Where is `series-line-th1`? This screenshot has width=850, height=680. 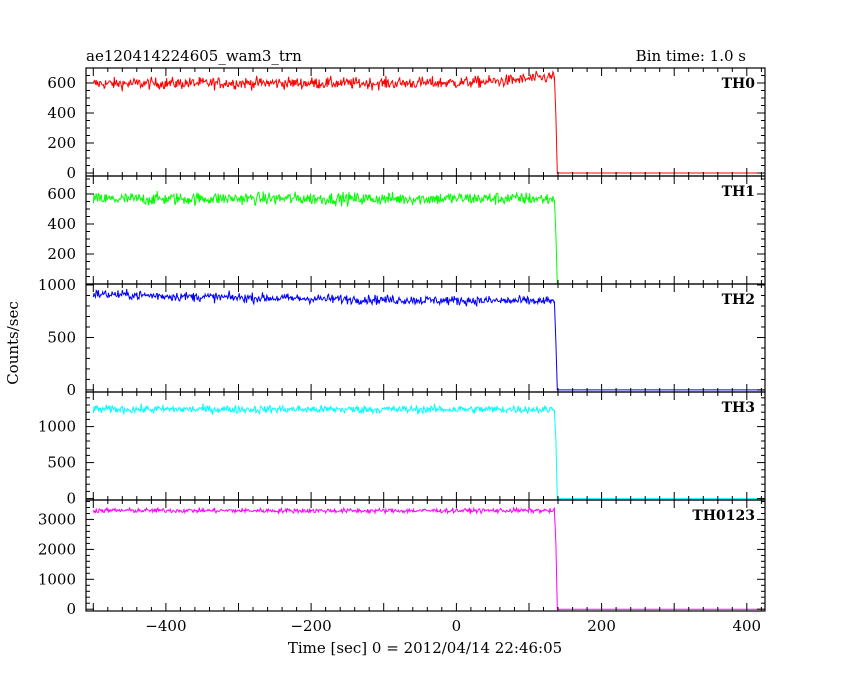
series-line-th1 is located at coordinates (428, 238).